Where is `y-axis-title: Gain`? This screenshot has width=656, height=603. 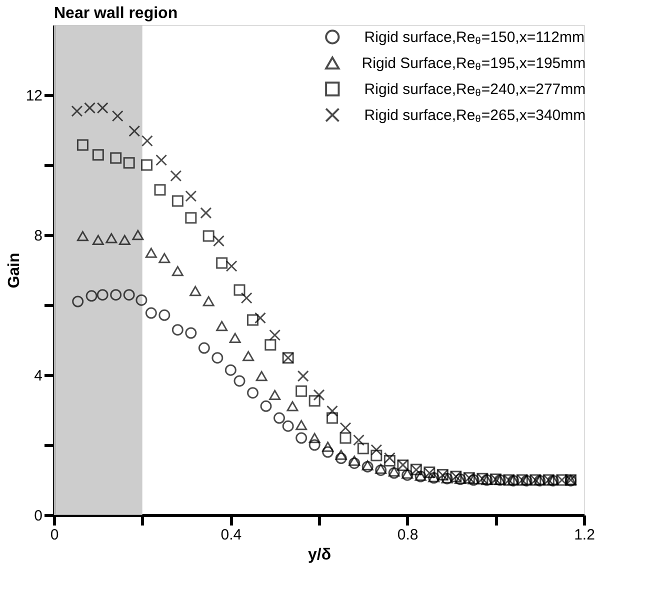 y-axis-title: Gain is located at coordinates (14, 270).